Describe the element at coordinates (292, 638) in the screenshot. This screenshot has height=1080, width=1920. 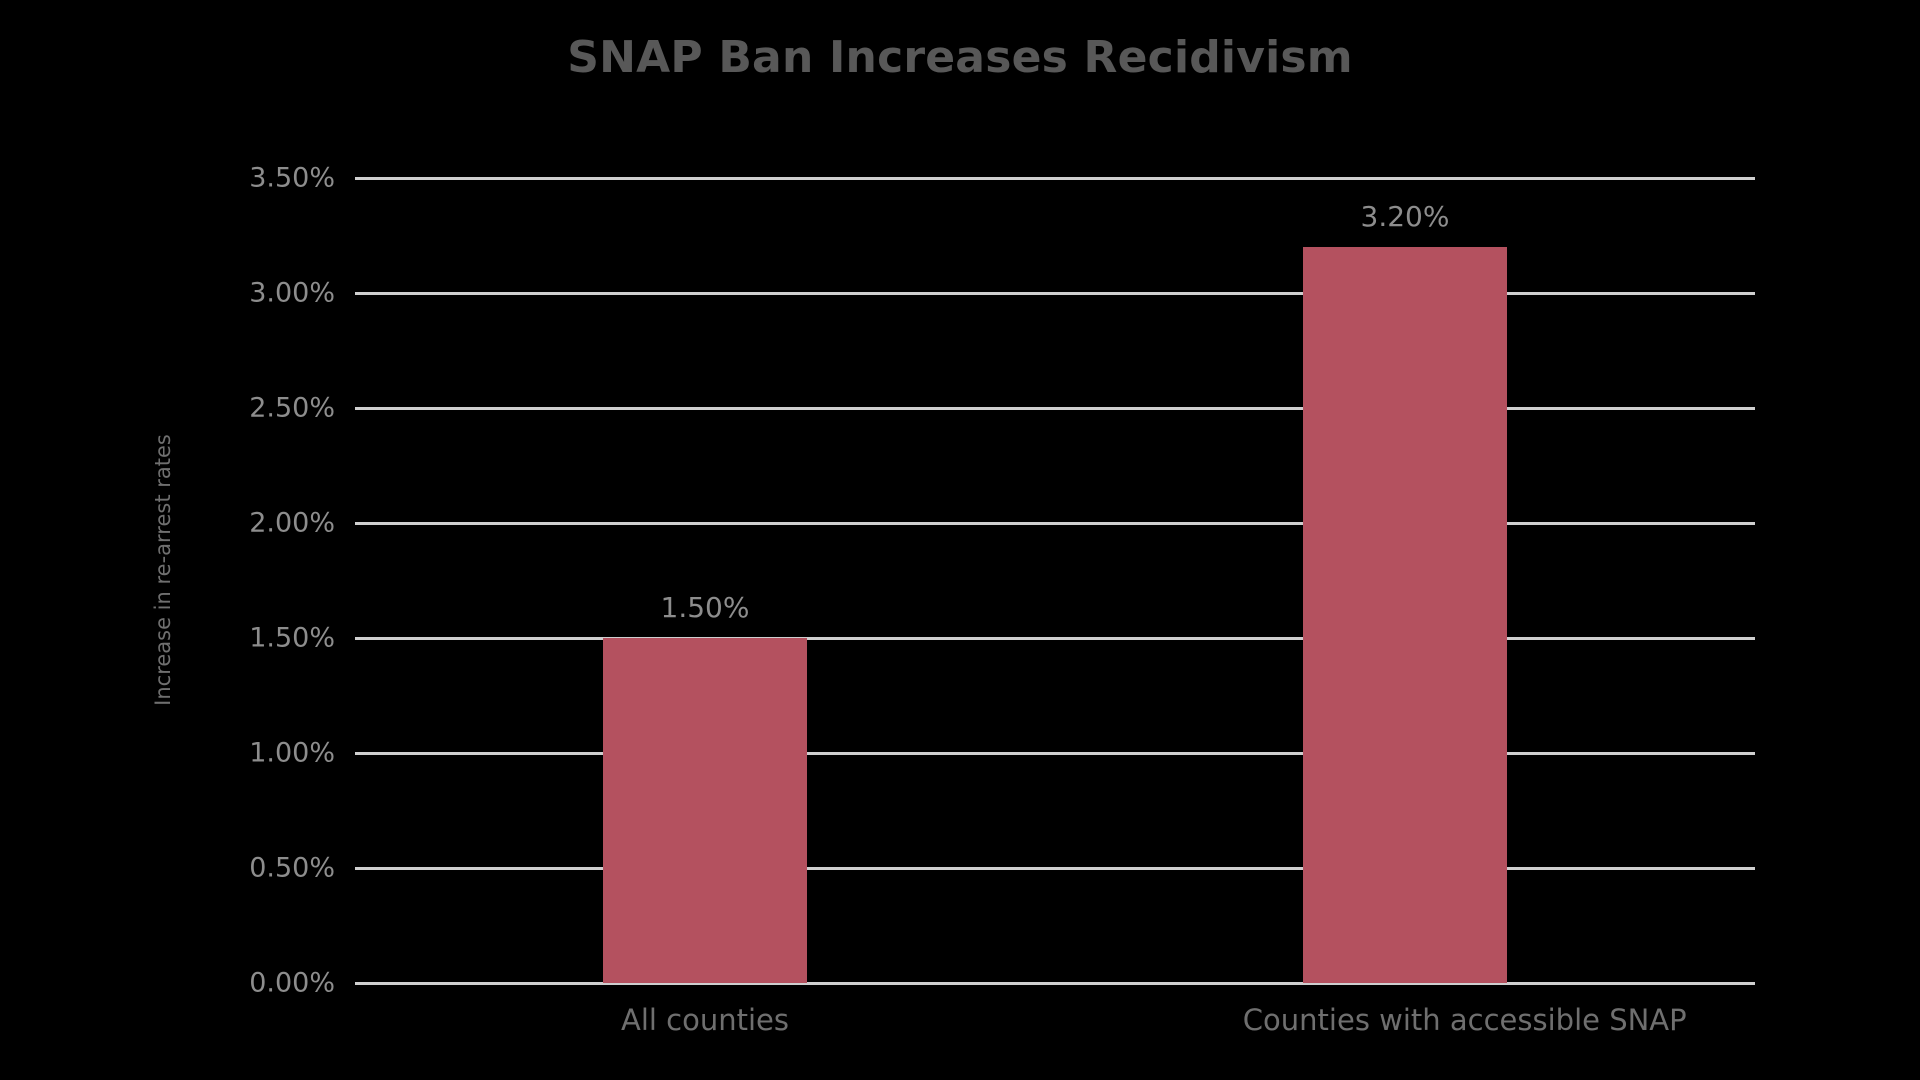
I see `y-axis-tick-label: 1.50%` at that location.